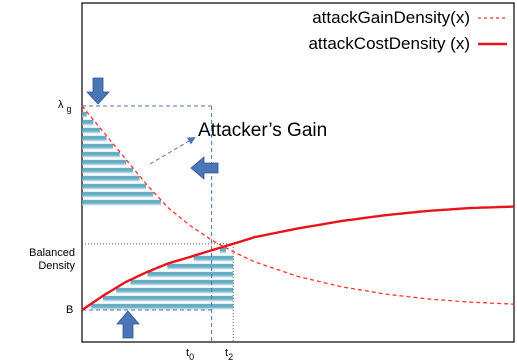  I want to click on left-arrow-icon, so click(204, 168).